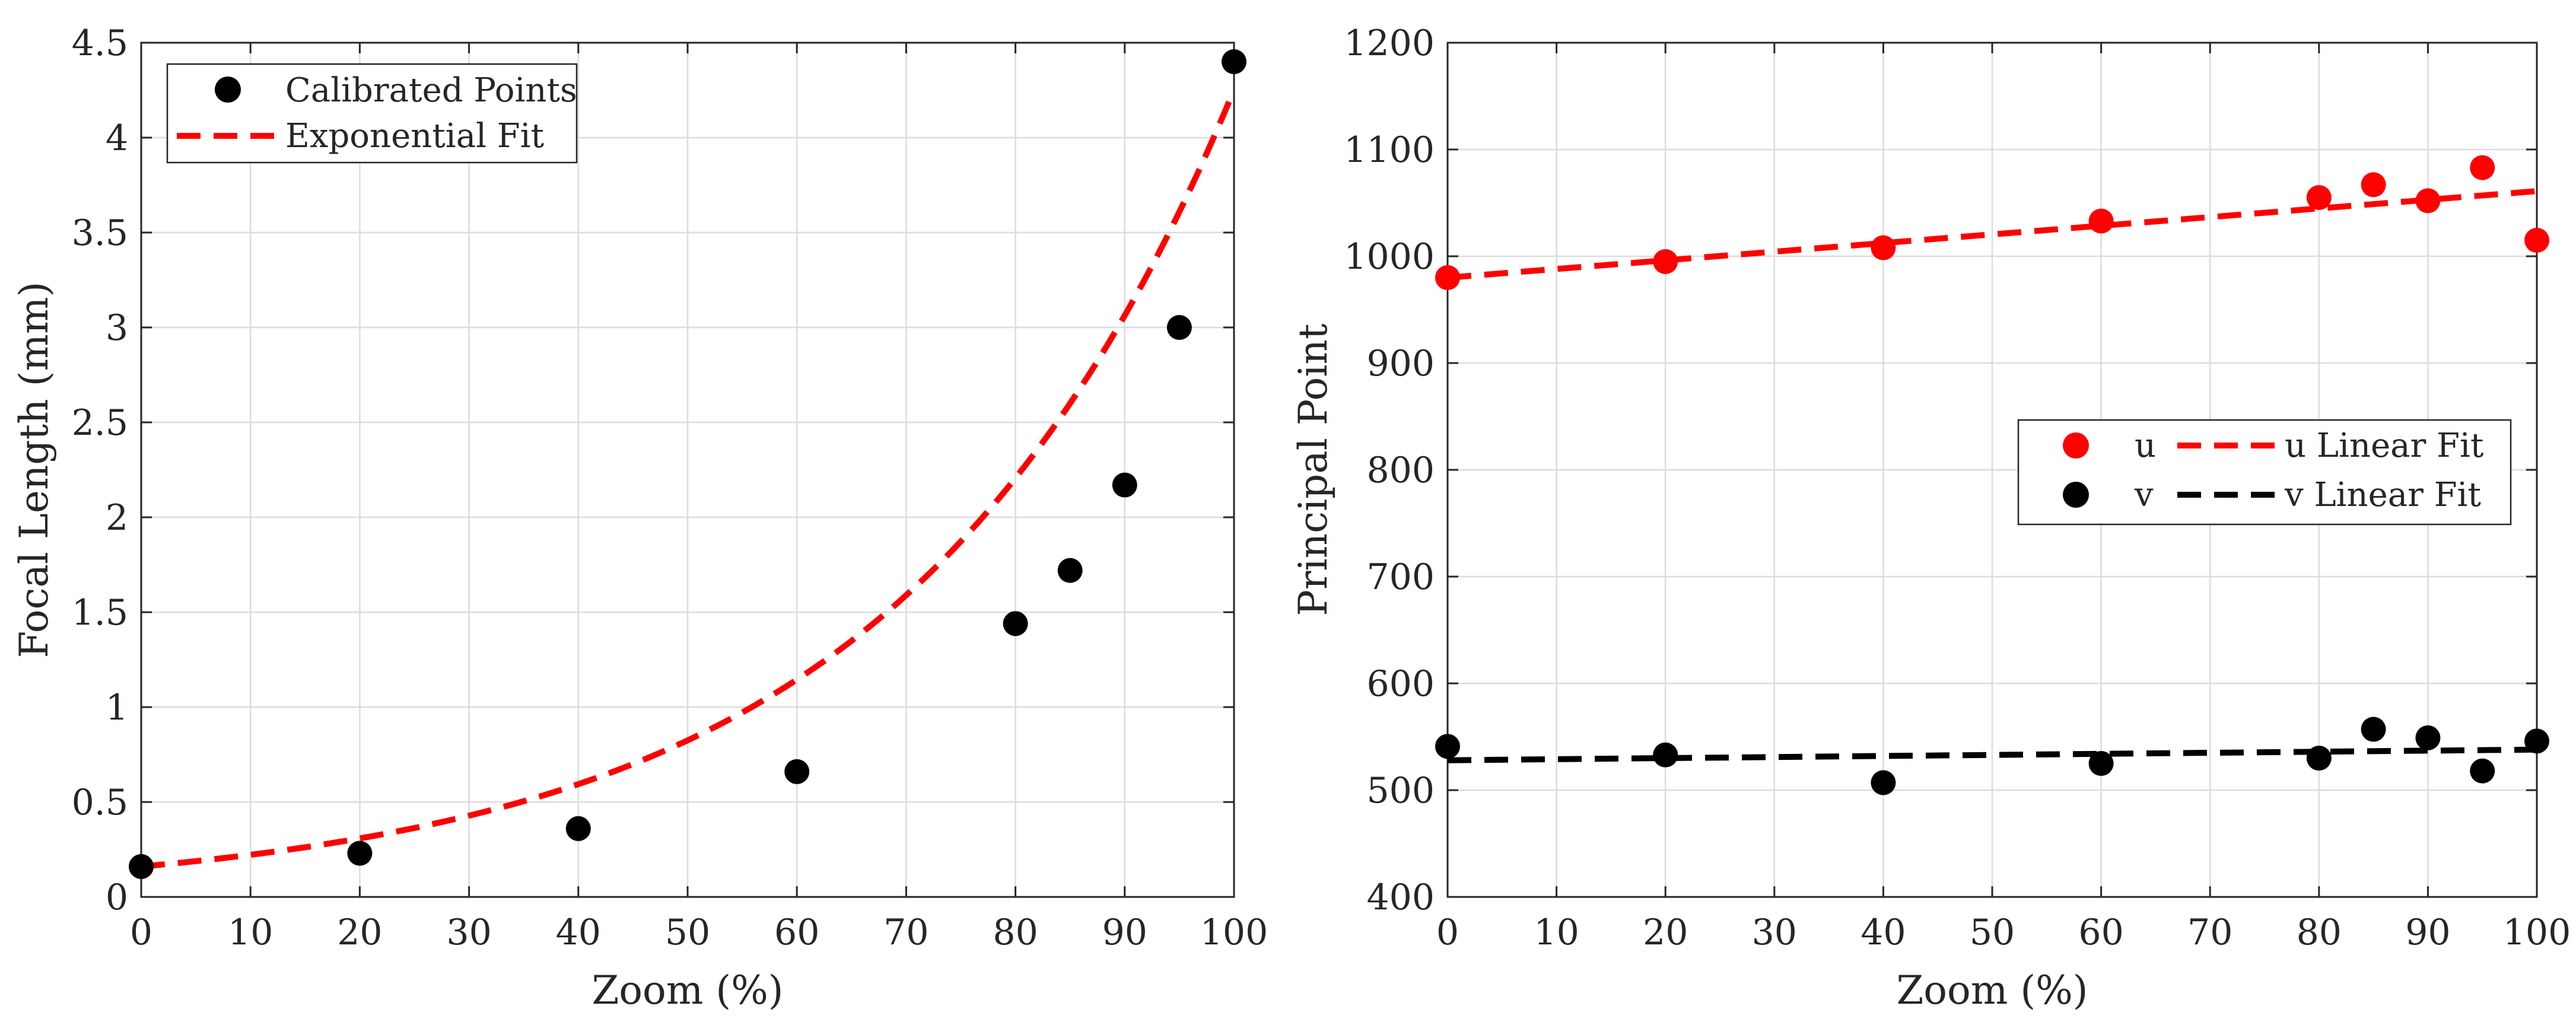 The height and width of the screenshot is (1031, 2576). I want to click on legend-u-linear-fit-label: u Linear Fit, so click(2384, 446).